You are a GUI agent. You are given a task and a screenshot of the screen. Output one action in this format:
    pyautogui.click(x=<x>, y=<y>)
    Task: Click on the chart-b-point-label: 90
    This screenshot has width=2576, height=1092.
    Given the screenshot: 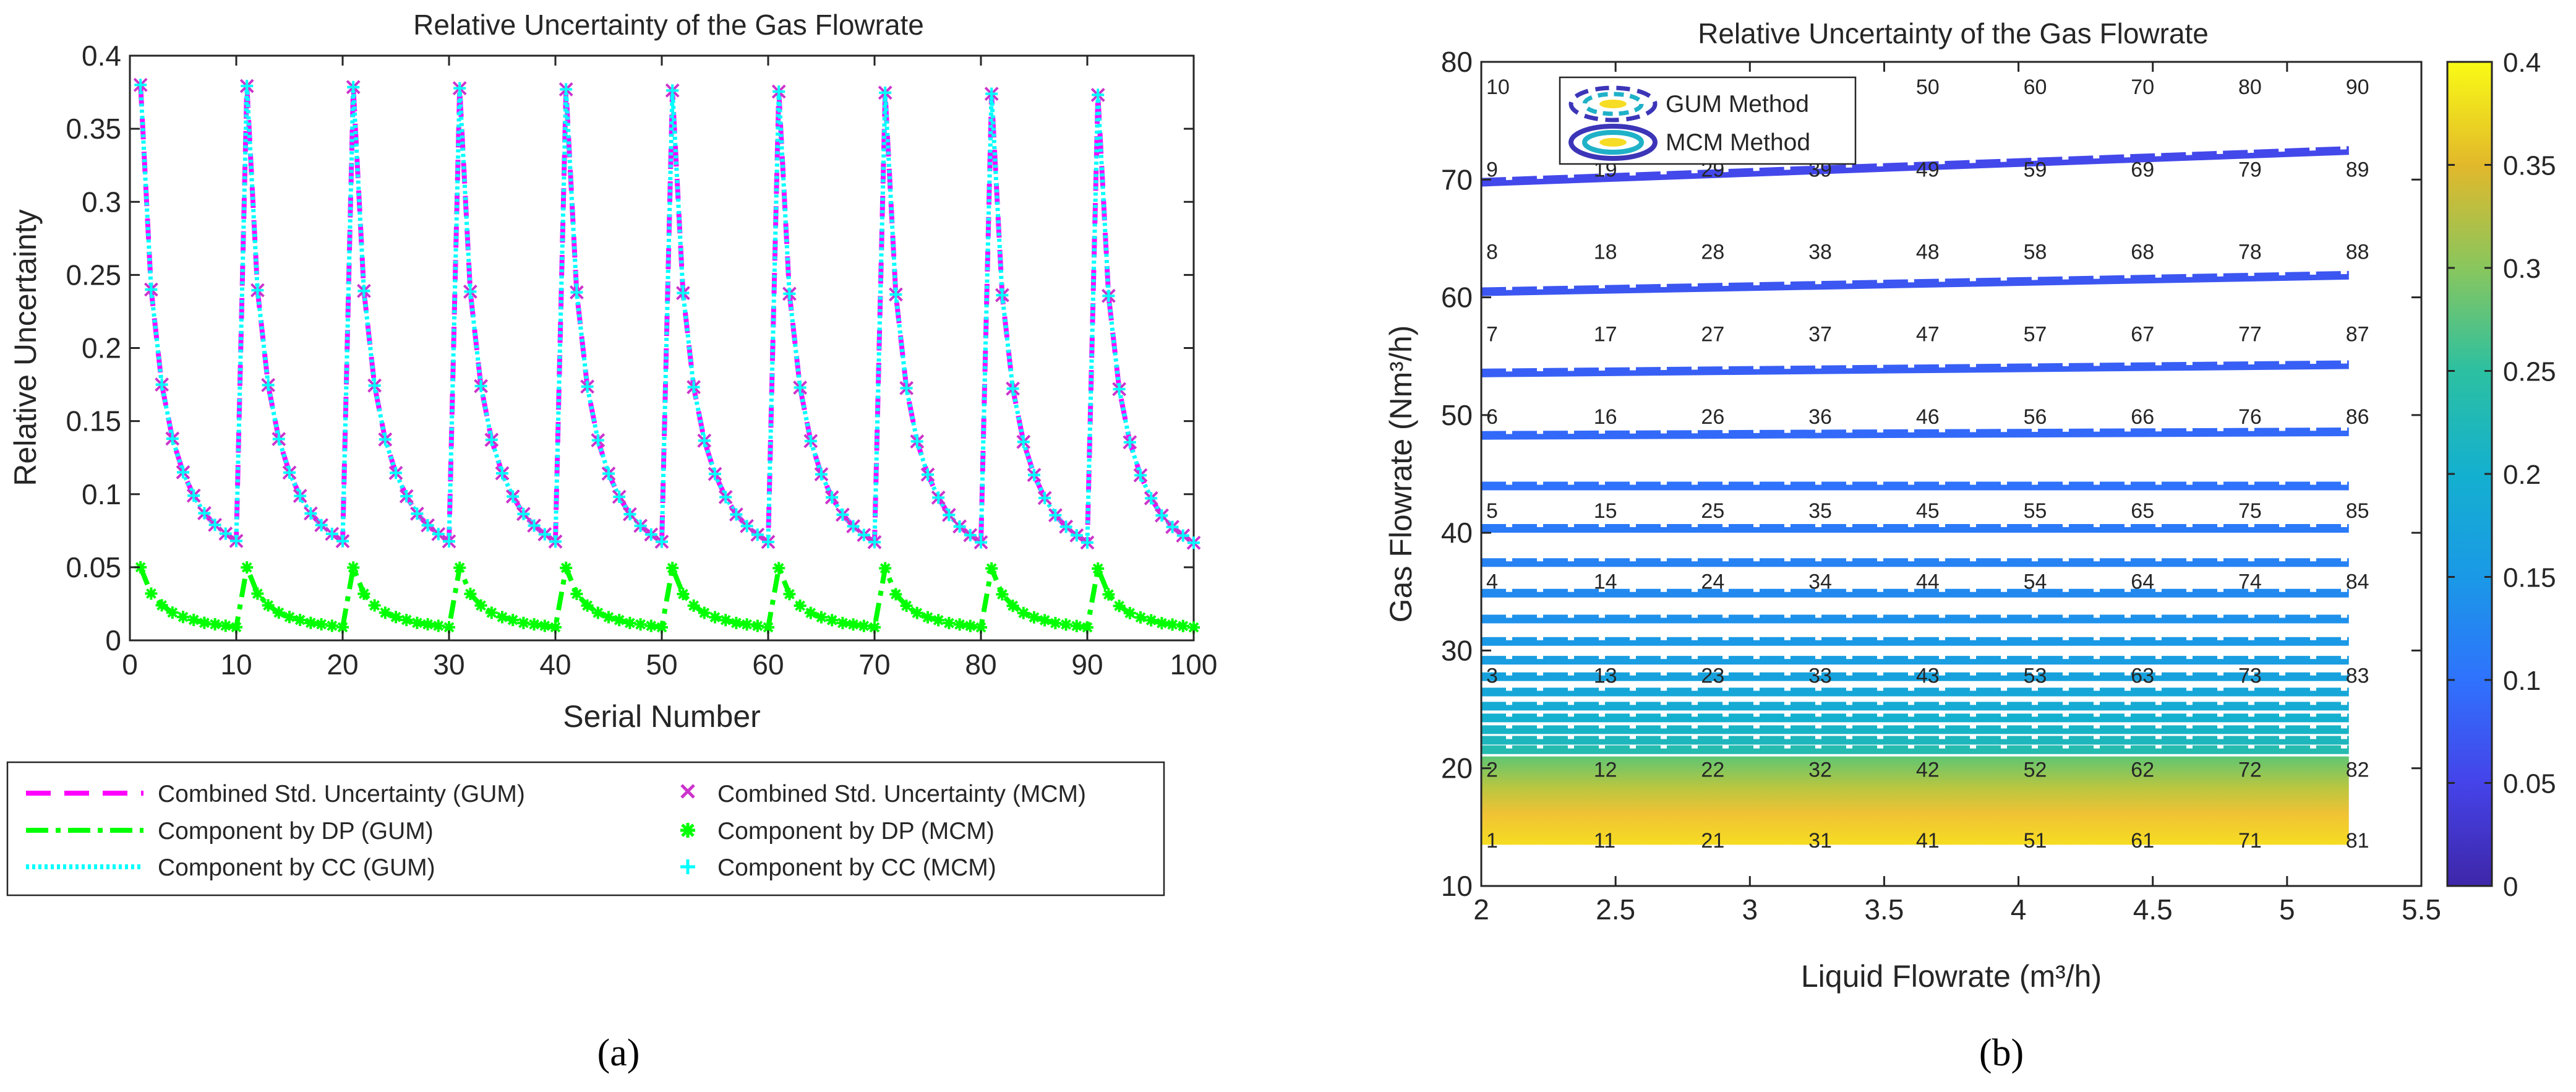 What is the action you would take?
    pyautogui.click(x=2357, y=87)
    